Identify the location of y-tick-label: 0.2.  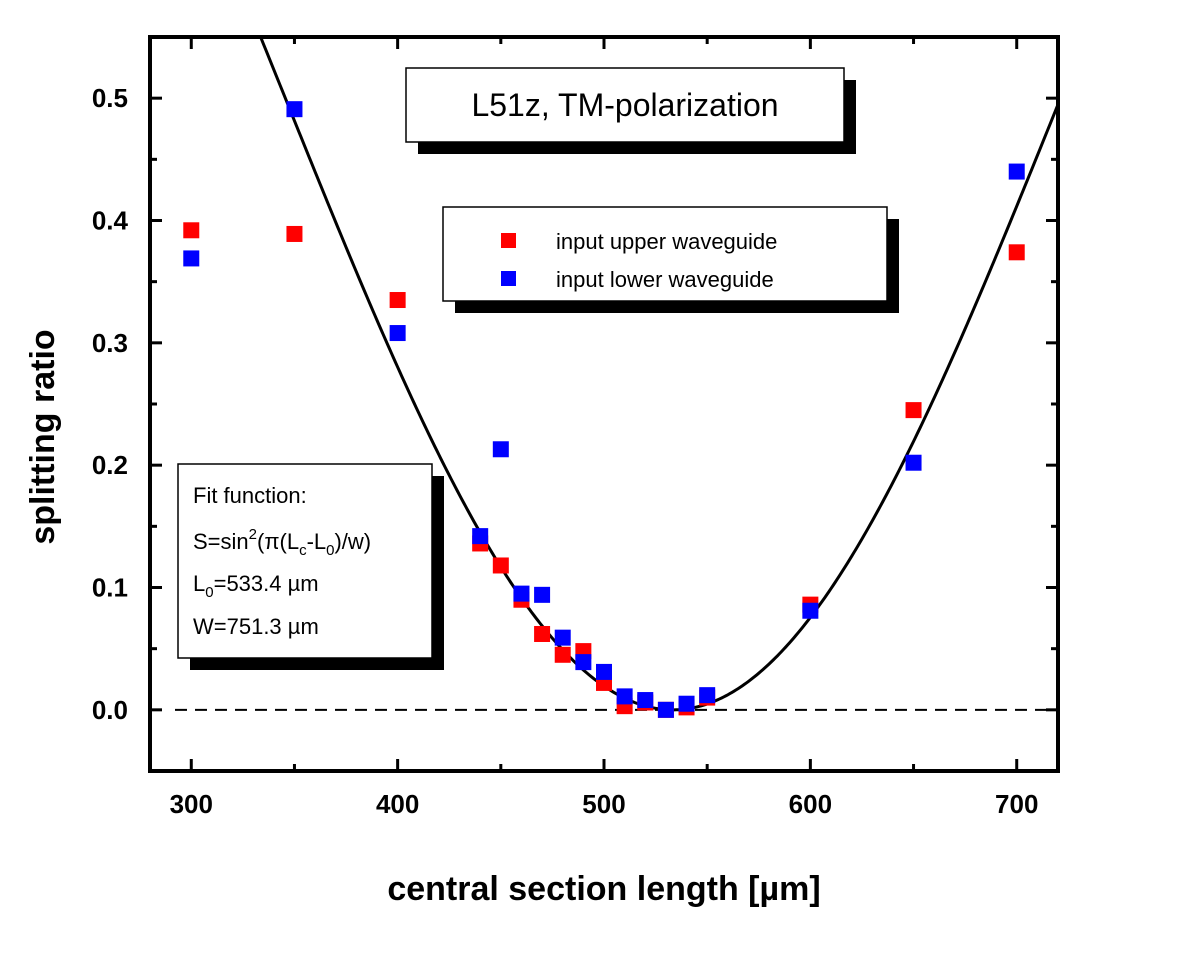
(110, 465).